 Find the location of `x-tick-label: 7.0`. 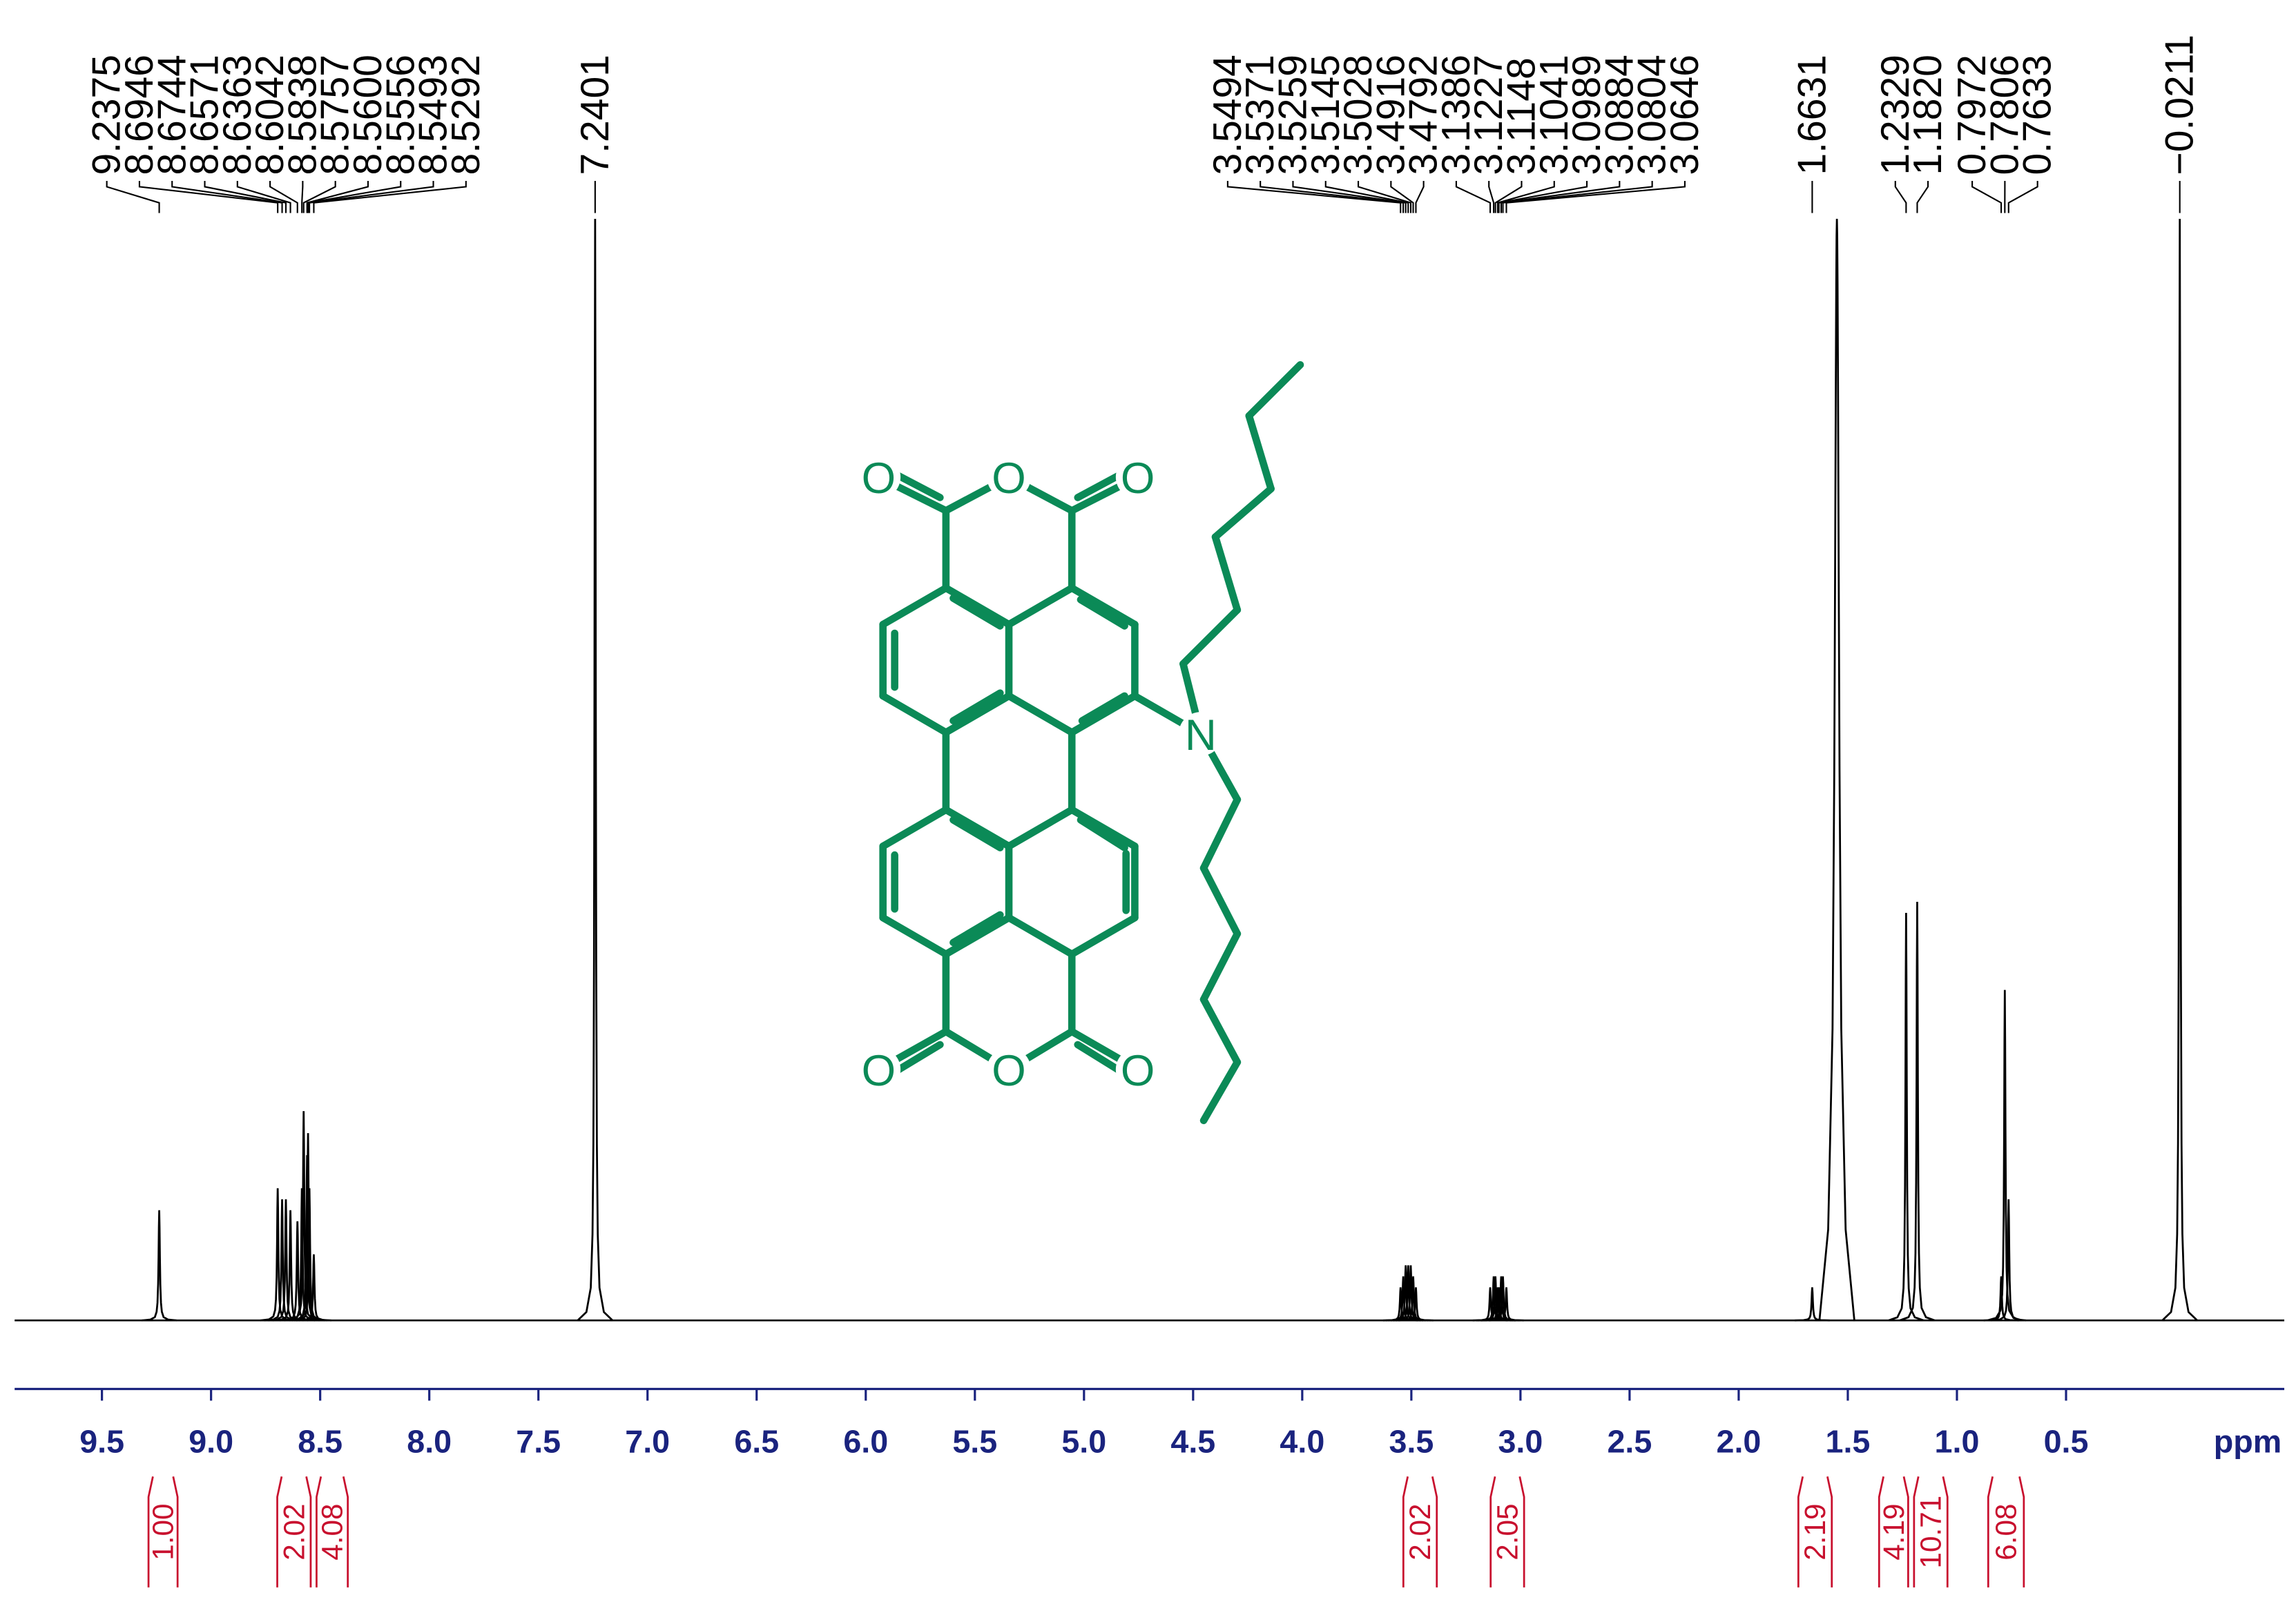

x-tick-label: 7.0 is located at coordinates (647, 1442).